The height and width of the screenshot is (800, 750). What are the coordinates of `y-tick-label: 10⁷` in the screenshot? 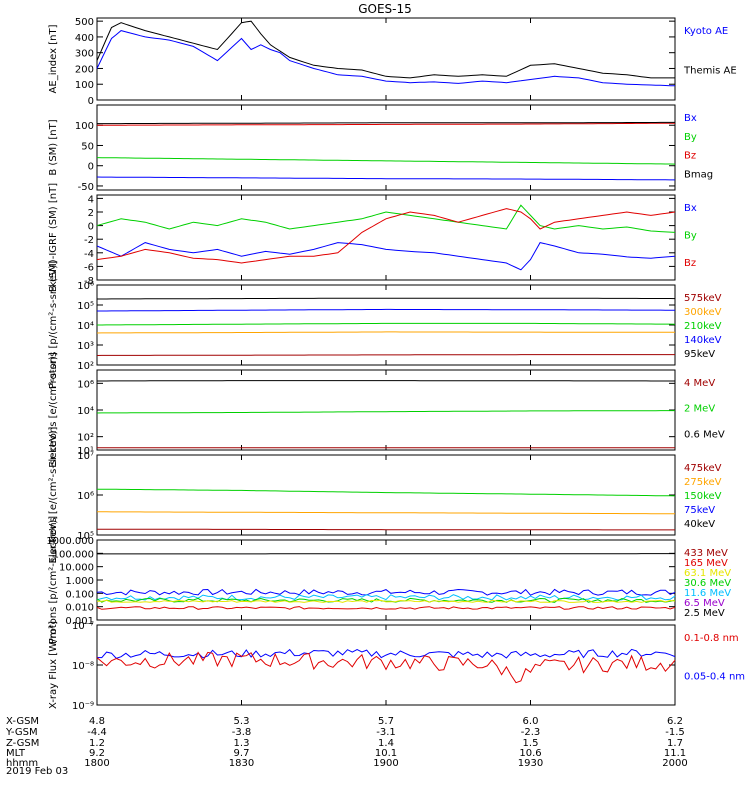 It's located at (85, 456).